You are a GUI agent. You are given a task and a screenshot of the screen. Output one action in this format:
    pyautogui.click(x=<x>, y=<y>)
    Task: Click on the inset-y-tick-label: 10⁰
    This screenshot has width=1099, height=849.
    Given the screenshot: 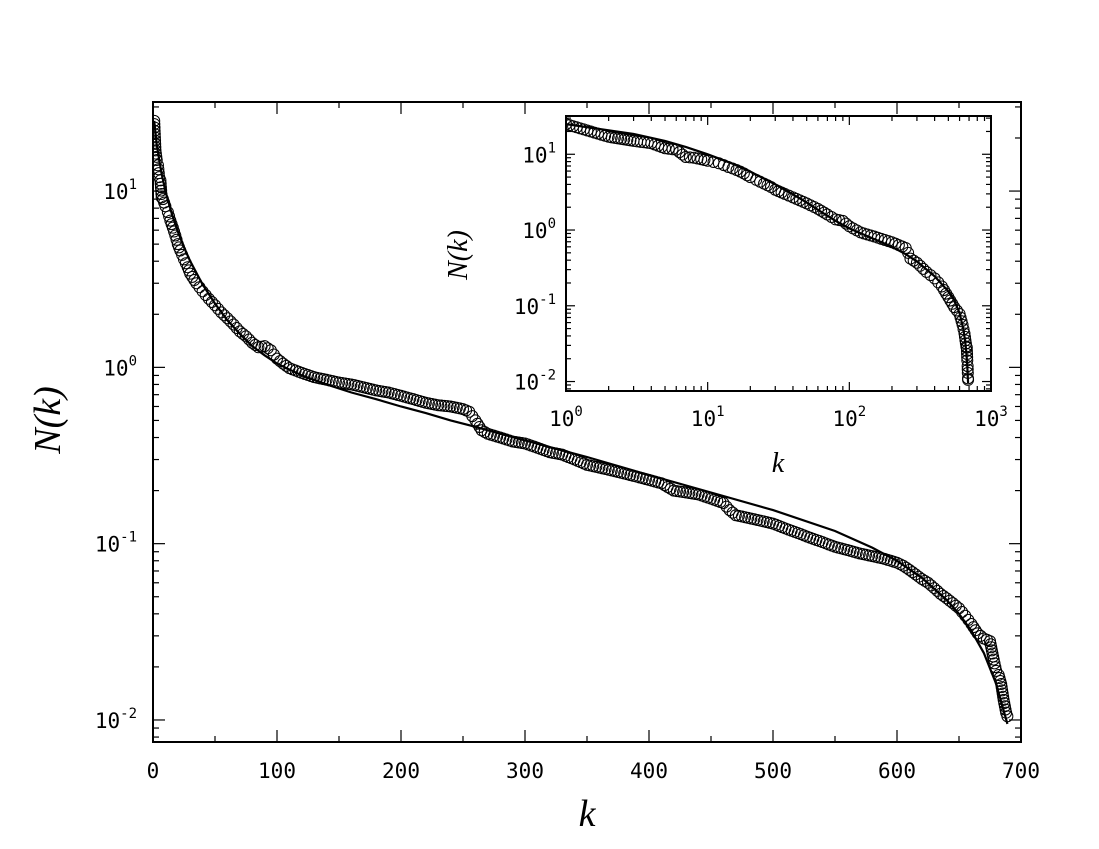 What is the action you would take?
    pyautogui.click(x=539, y=229)
    